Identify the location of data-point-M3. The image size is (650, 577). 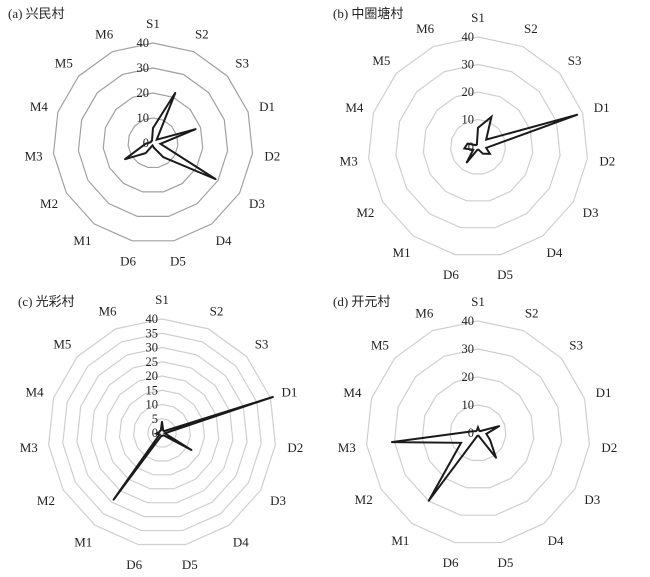
(145, 143).